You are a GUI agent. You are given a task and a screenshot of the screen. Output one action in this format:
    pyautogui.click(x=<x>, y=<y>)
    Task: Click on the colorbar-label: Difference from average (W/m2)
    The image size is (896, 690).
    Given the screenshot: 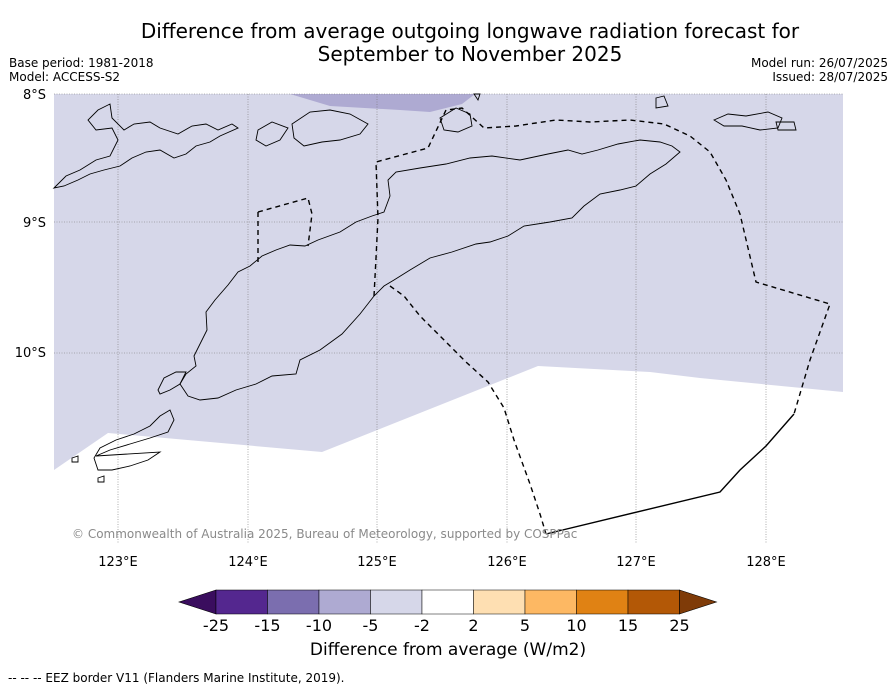 What is the action you would take?
    pyautogui.click(x=448, y=650)
    